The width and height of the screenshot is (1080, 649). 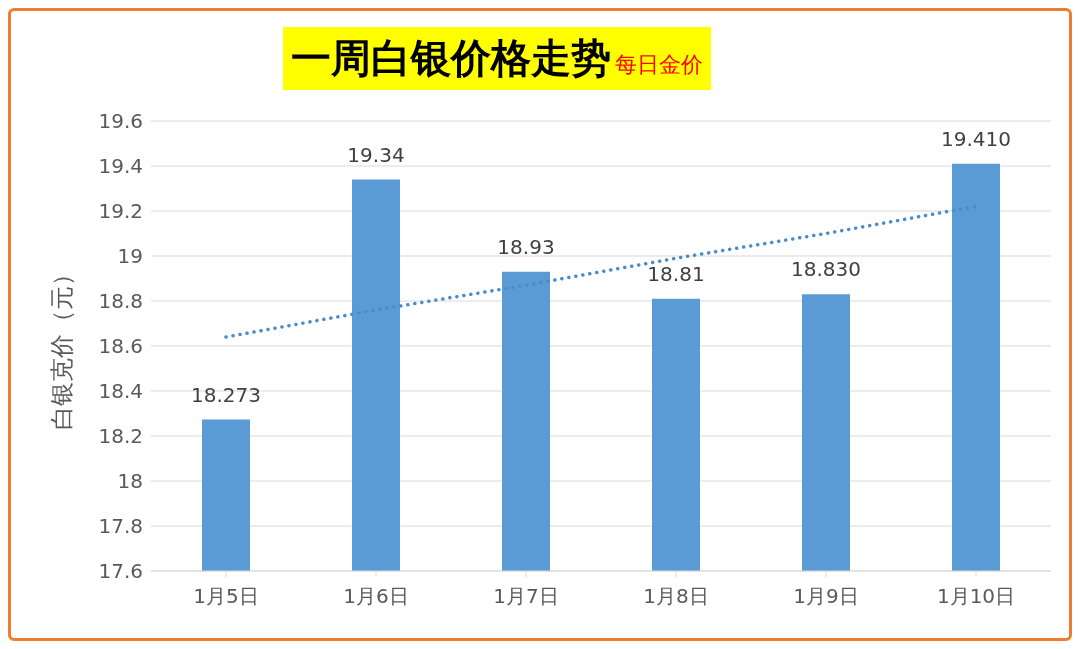 I want to click on x-tick-label: 1月10日, so click(x=976, y=596).